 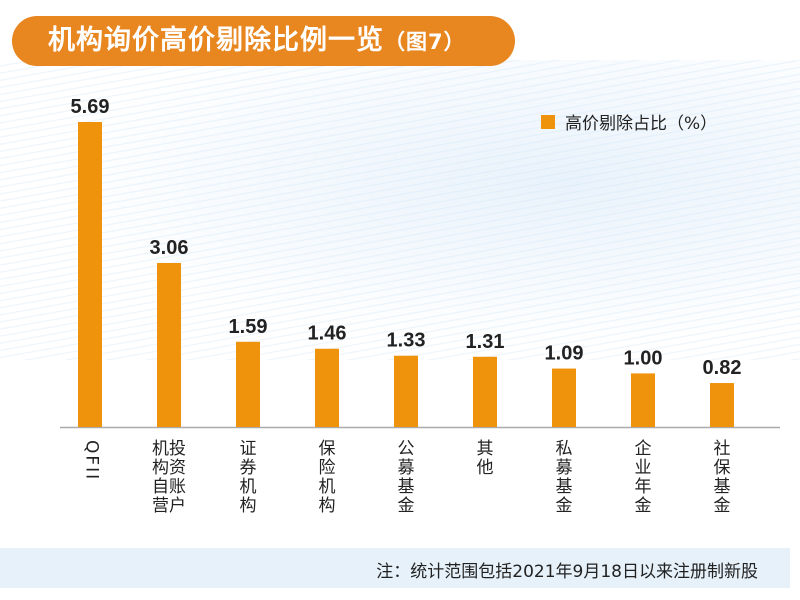 What do you see at coordinates (169, 248) in the screenshot?
I see `data-label: 3.06` at bounding box center [169, 248].